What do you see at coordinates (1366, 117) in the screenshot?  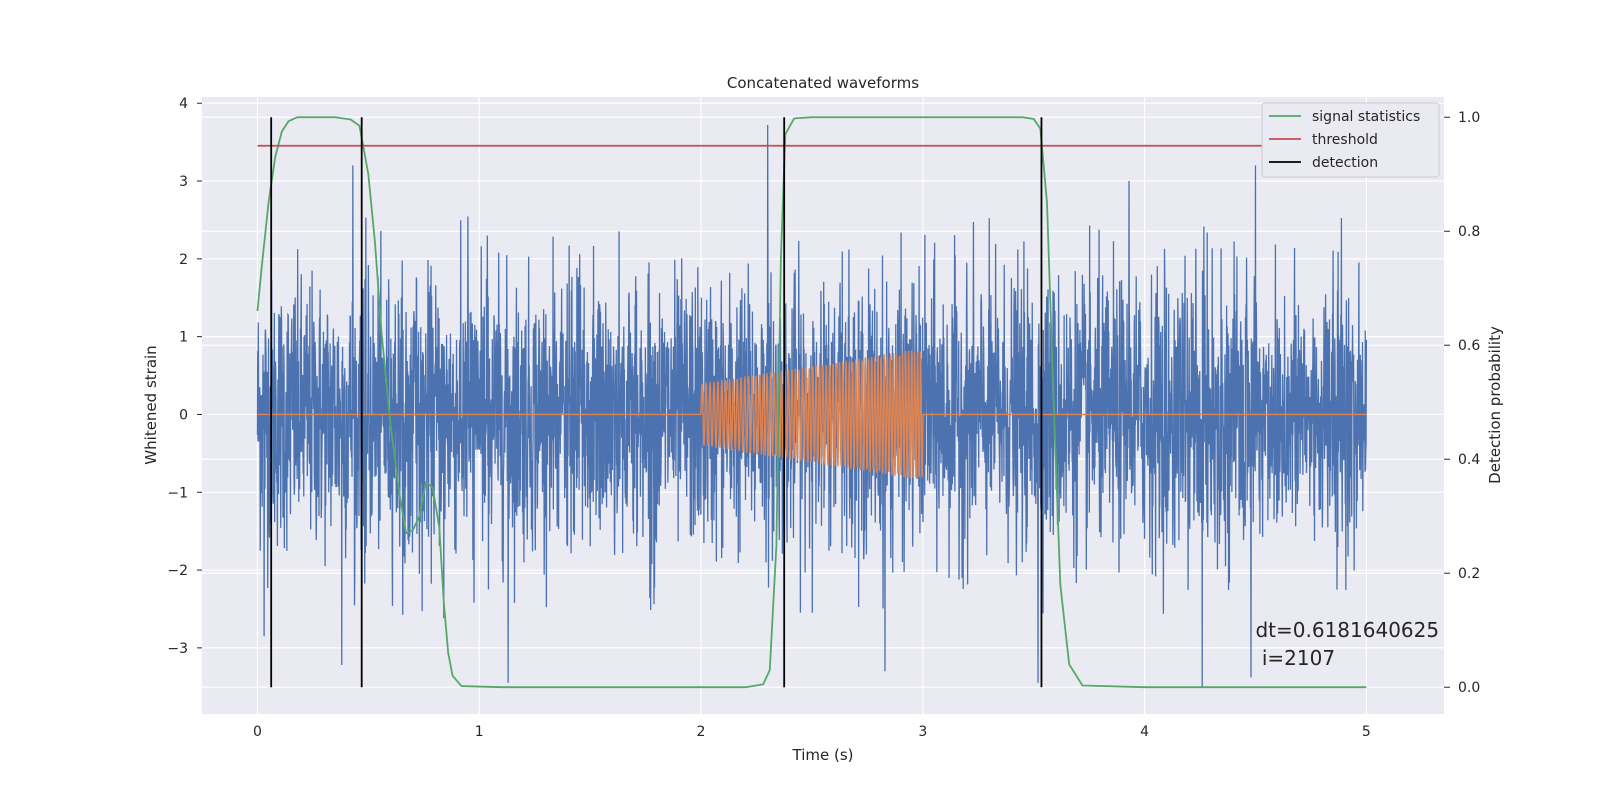 I see `legend-label-signal-statistics: signal statistics` at bounding box center [1366, 117].